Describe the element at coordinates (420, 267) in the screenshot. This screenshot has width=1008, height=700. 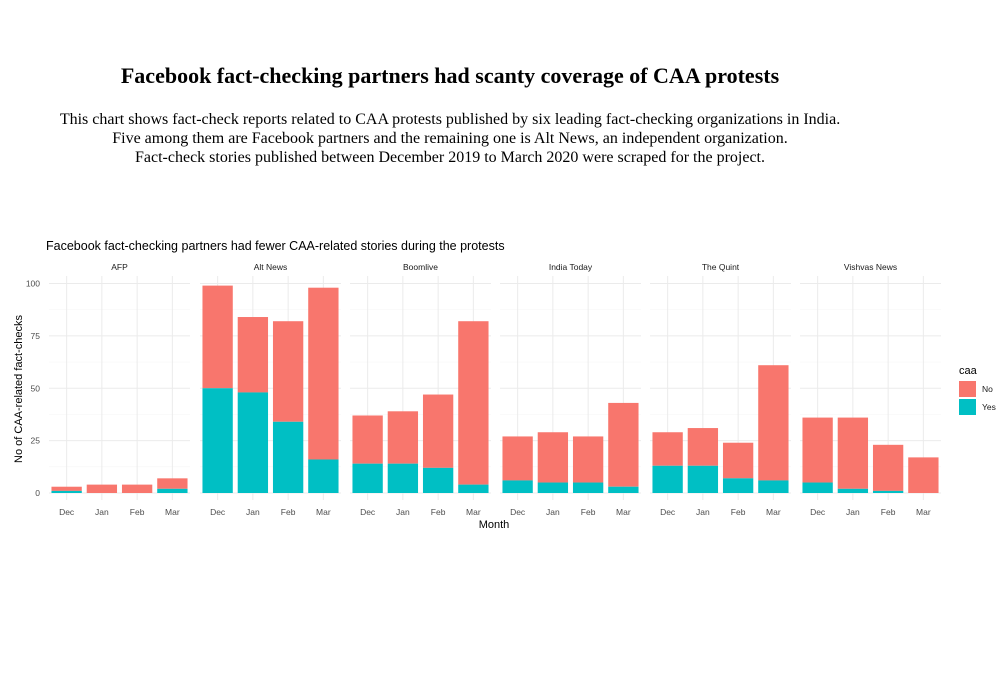
I see `facet-strip-label: Boomlive` at that location.